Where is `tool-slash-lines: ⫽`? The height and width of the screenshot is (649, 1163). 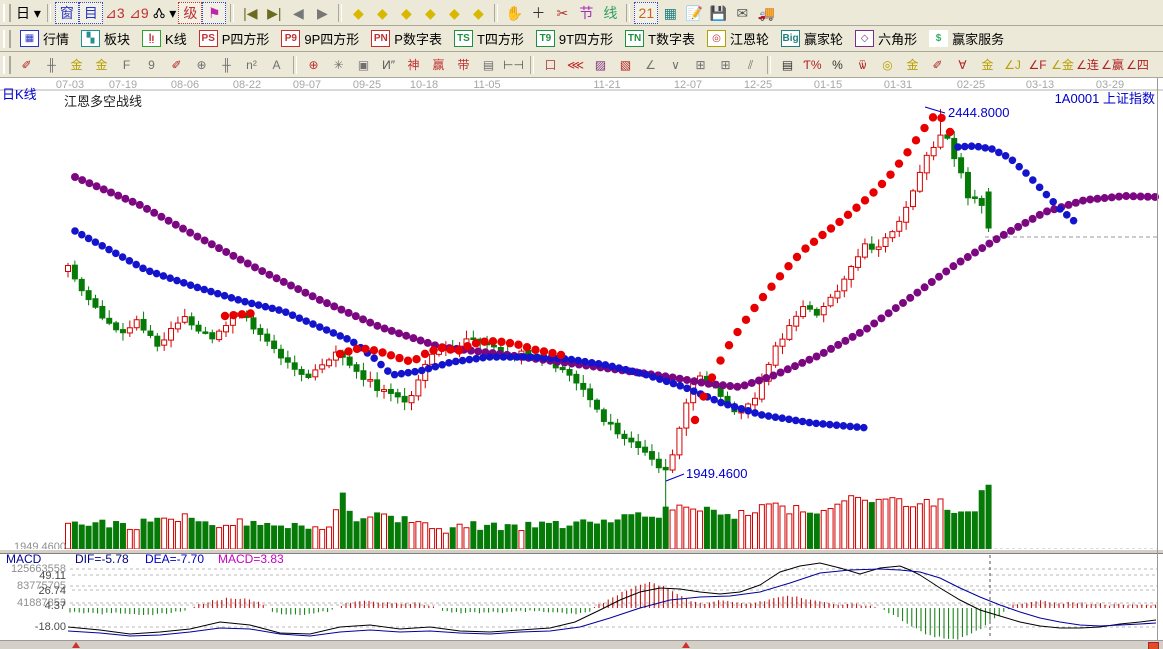
tool-slash-lines: ⫽ is located at coordinates (750, 64).